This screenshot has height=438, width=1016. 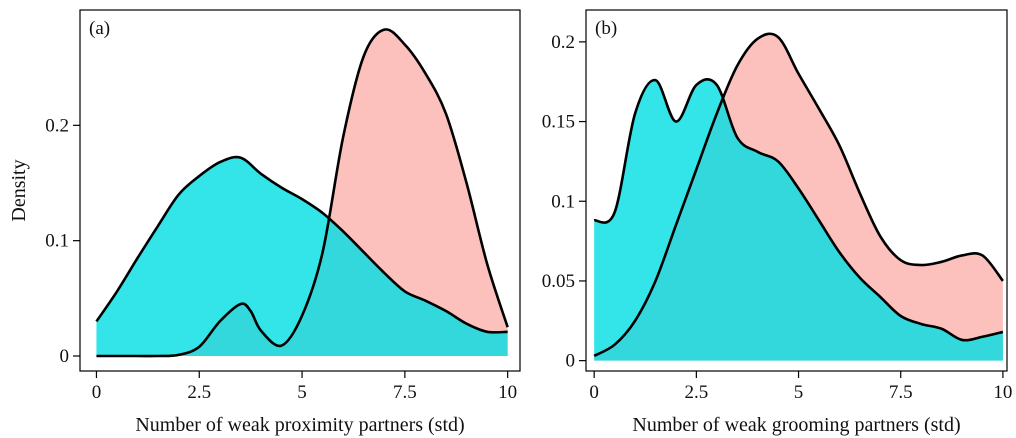 I want to click on x-axis-title: Number of weak proximity partners (std), so click(x=299, y=425).